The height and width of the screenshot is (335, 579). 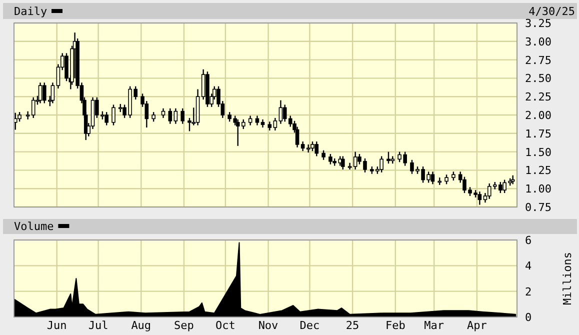 What do you see at coordinates (225, 325) in the screenshot?
I see `x-tick-label: Oct` at bounding box center [225, 325].